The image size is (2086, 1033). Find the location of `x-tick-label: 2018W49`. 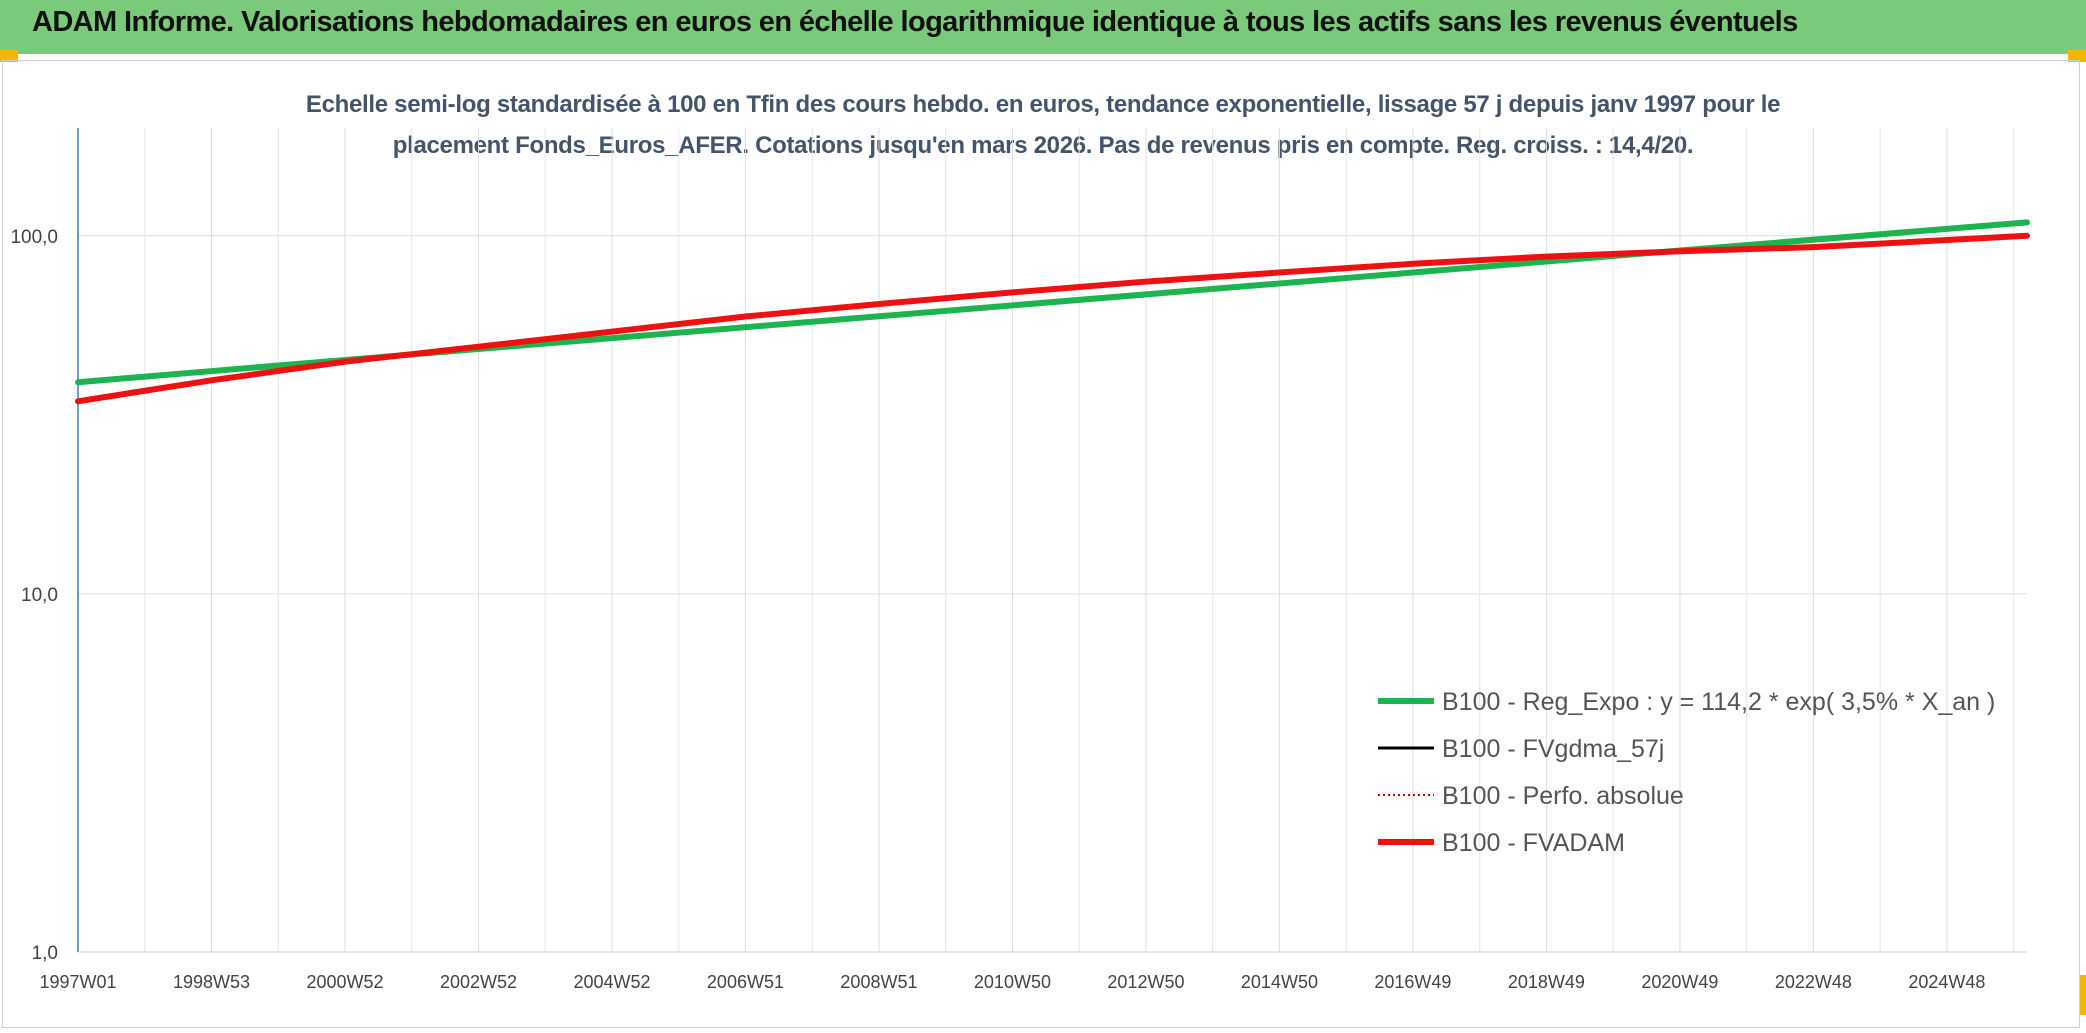

x-tick-label: 2018W49 is located at coordinates (1546, 982).